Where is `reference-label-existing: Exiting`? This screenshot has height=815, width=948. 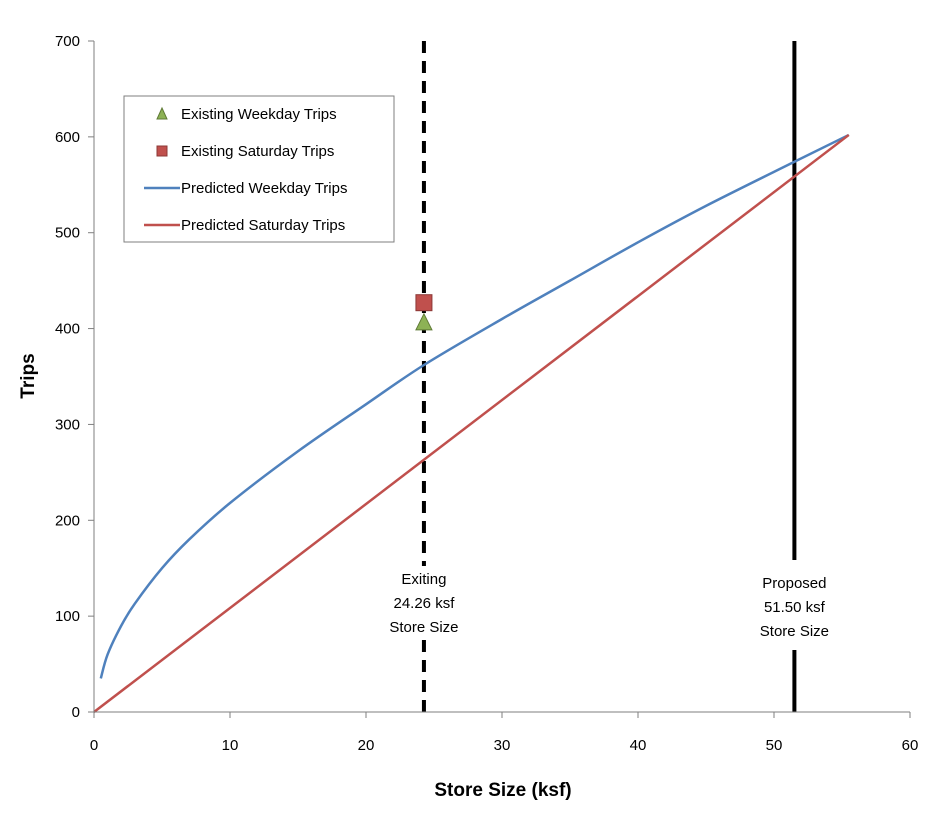
reference-label-existing: Exiting is located at coordinates (423, 579).